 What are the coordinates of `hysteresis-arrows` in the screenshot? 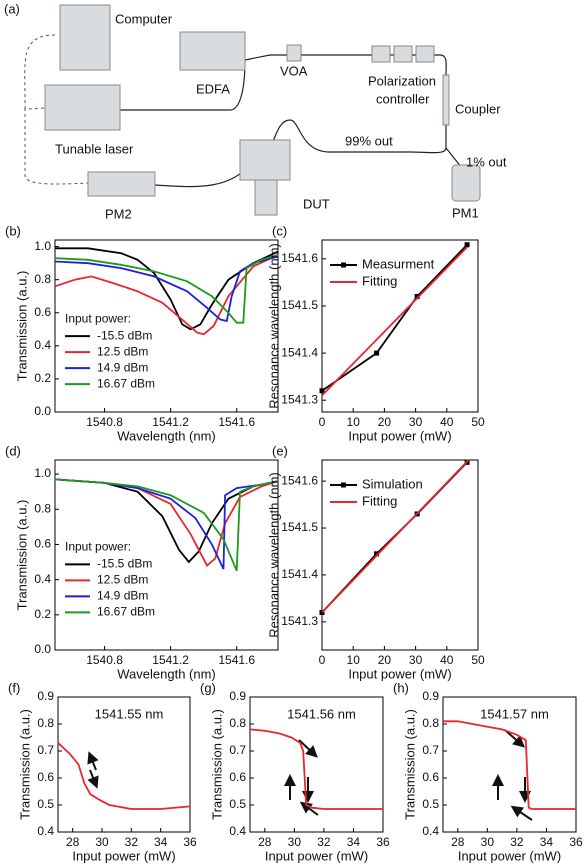 It's located at (310, 775).